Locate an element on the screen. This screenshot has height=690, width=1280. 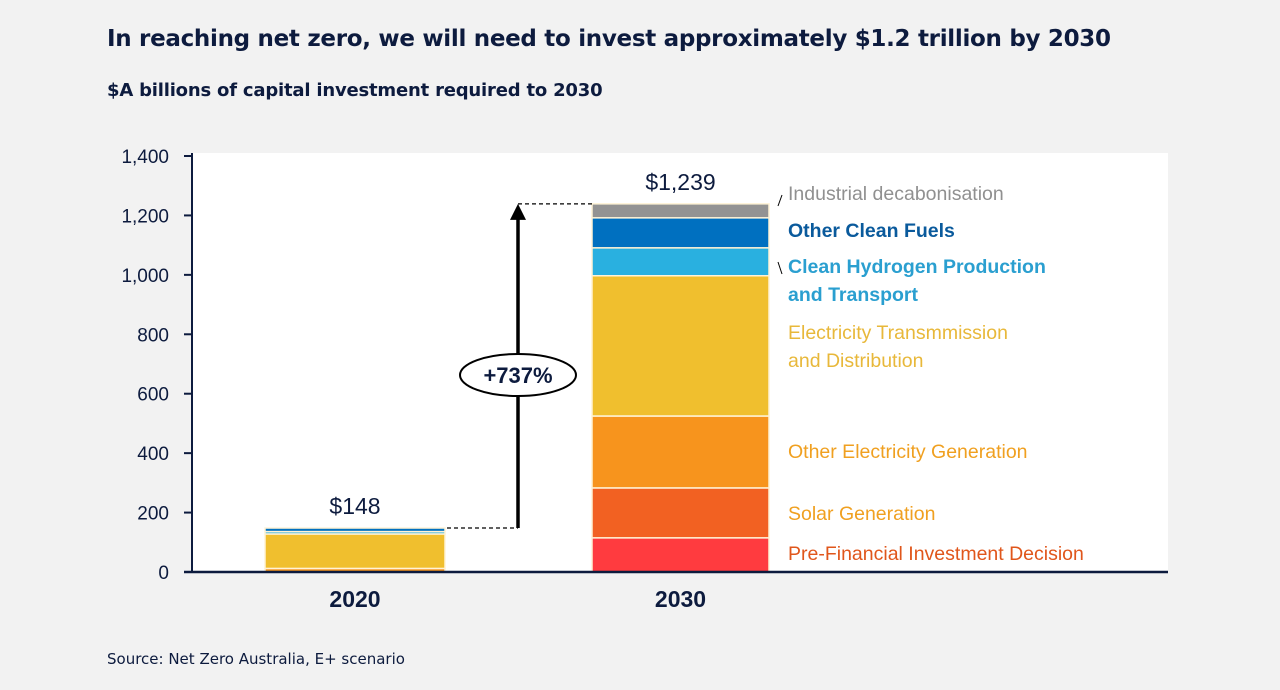
y-tick-label: 0 is located at coordinates (163, 573).